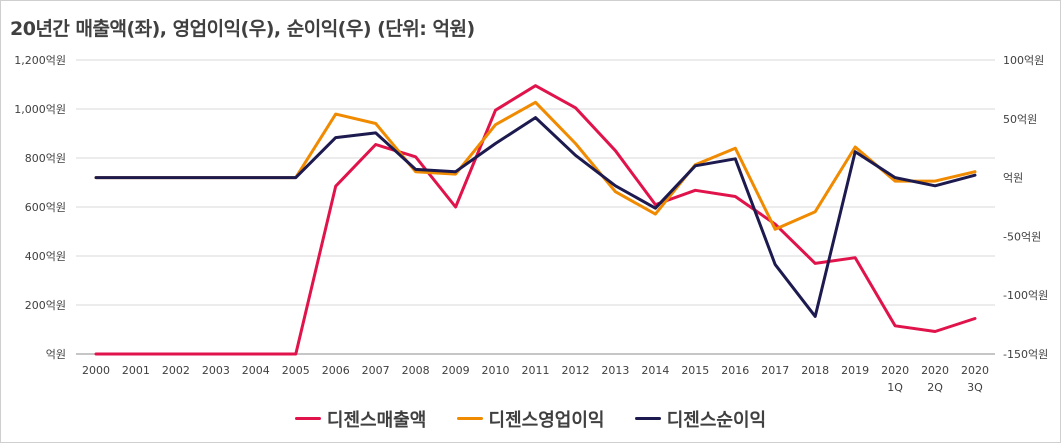 The width and height of the screenshot is (1061, 443). I want to click on x-tick-label: 2000, so click(96, 370).